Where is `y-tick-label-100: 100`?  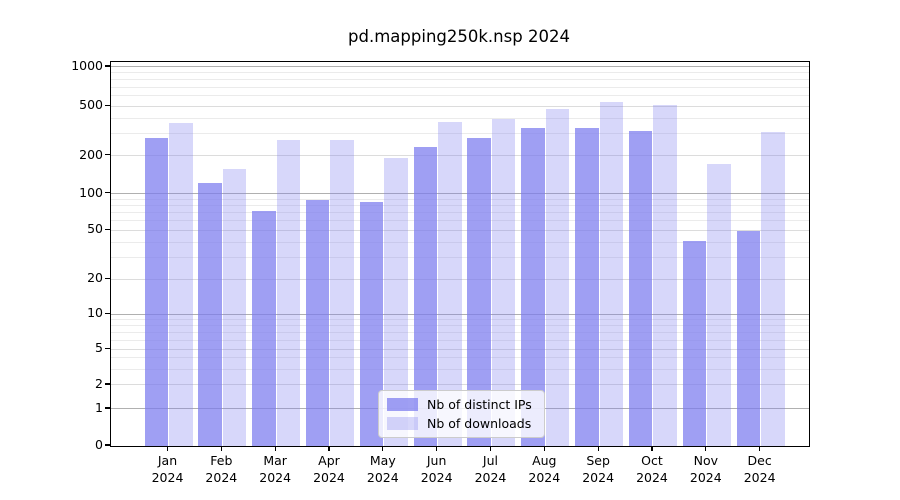 y-tick-label-100: 100 is located at coordinates (91, 192).